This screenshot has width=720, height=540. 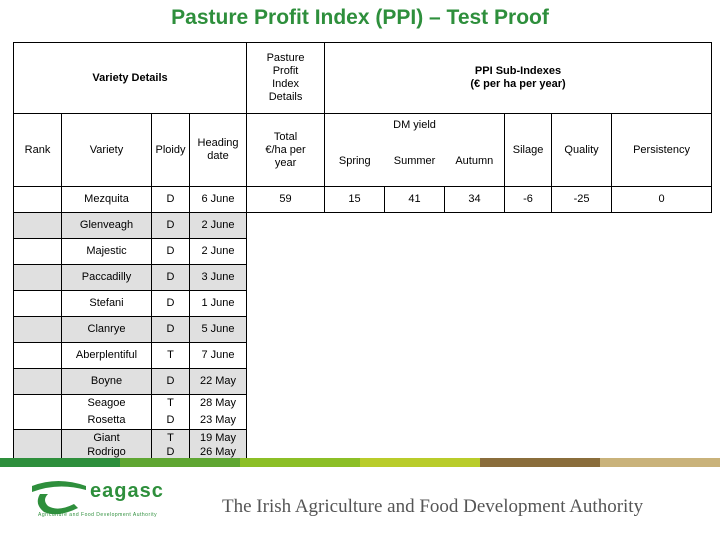 I want to click on heading-line: 19 May, so click(x=218, y=438).